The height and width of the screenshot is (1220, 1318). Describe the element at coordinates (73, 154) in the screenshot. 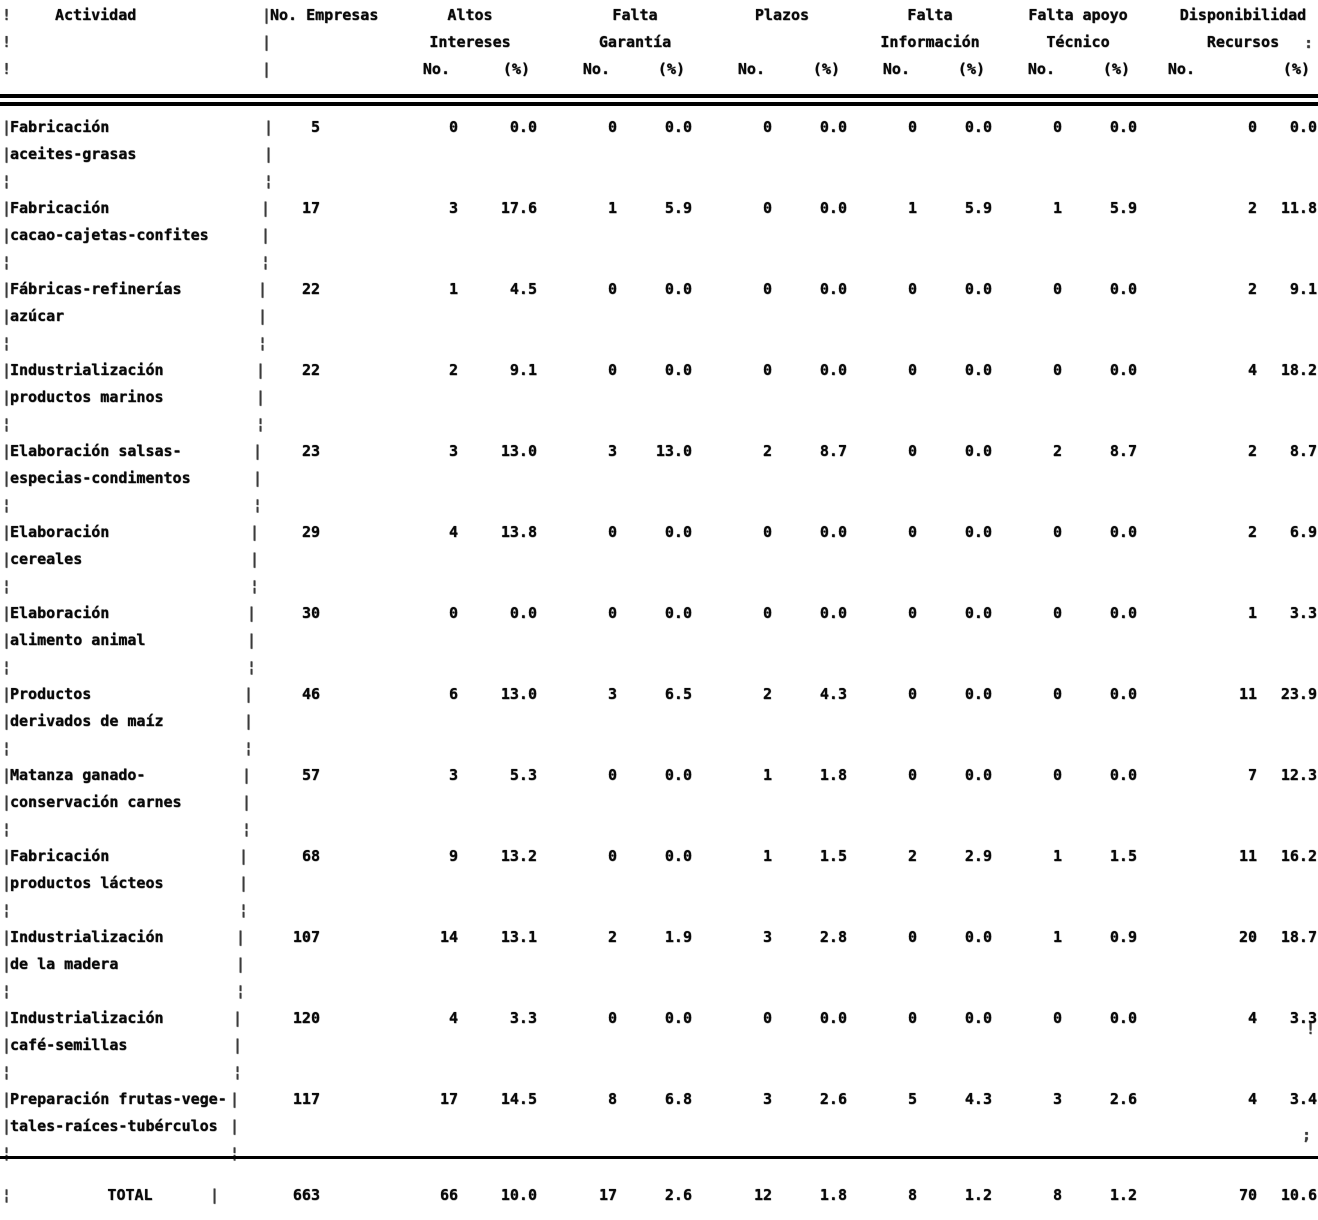

I see `activity-label-line2: aceites-grasas` at that location.